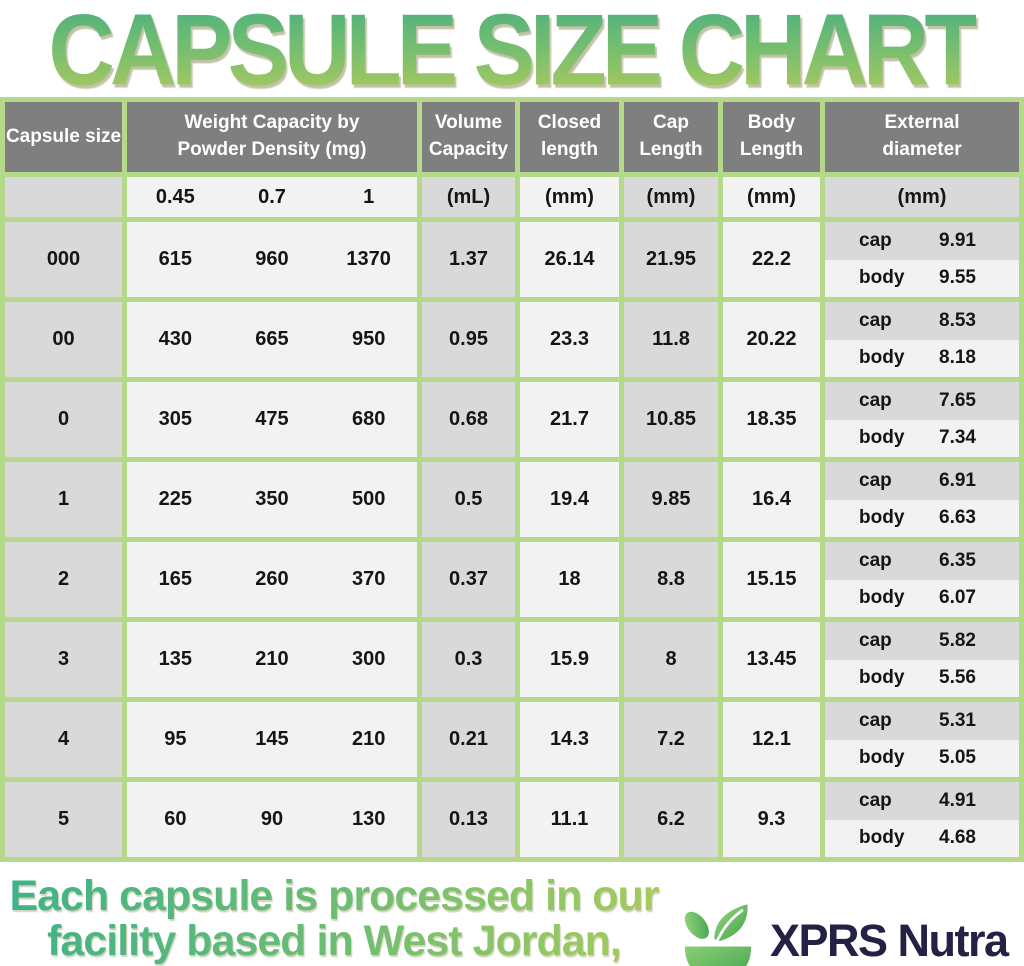 Image resolution: width=1024 pixels, height=966 pixels. I want to click on weight-at-045: 95, so click(175, 739).